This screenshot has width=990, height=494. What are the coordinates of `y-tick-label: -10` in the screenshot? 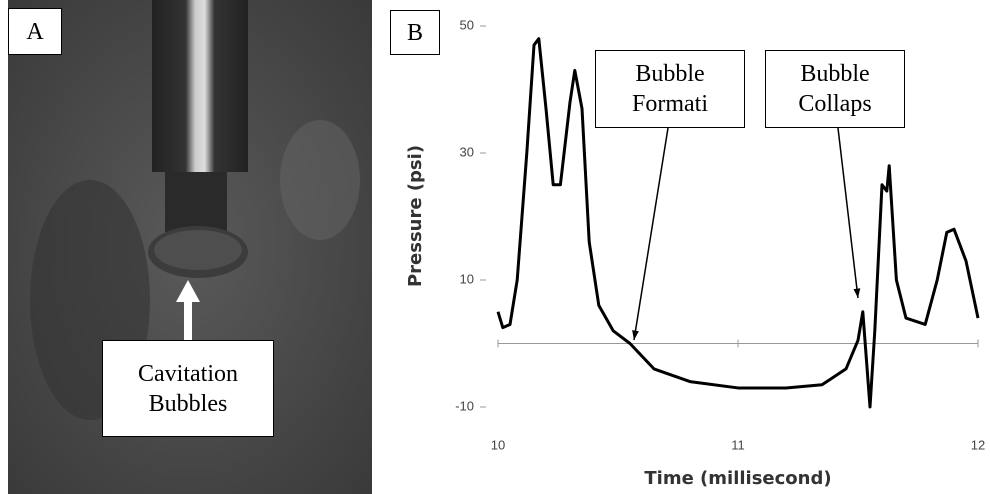 It's located at (464, 405).